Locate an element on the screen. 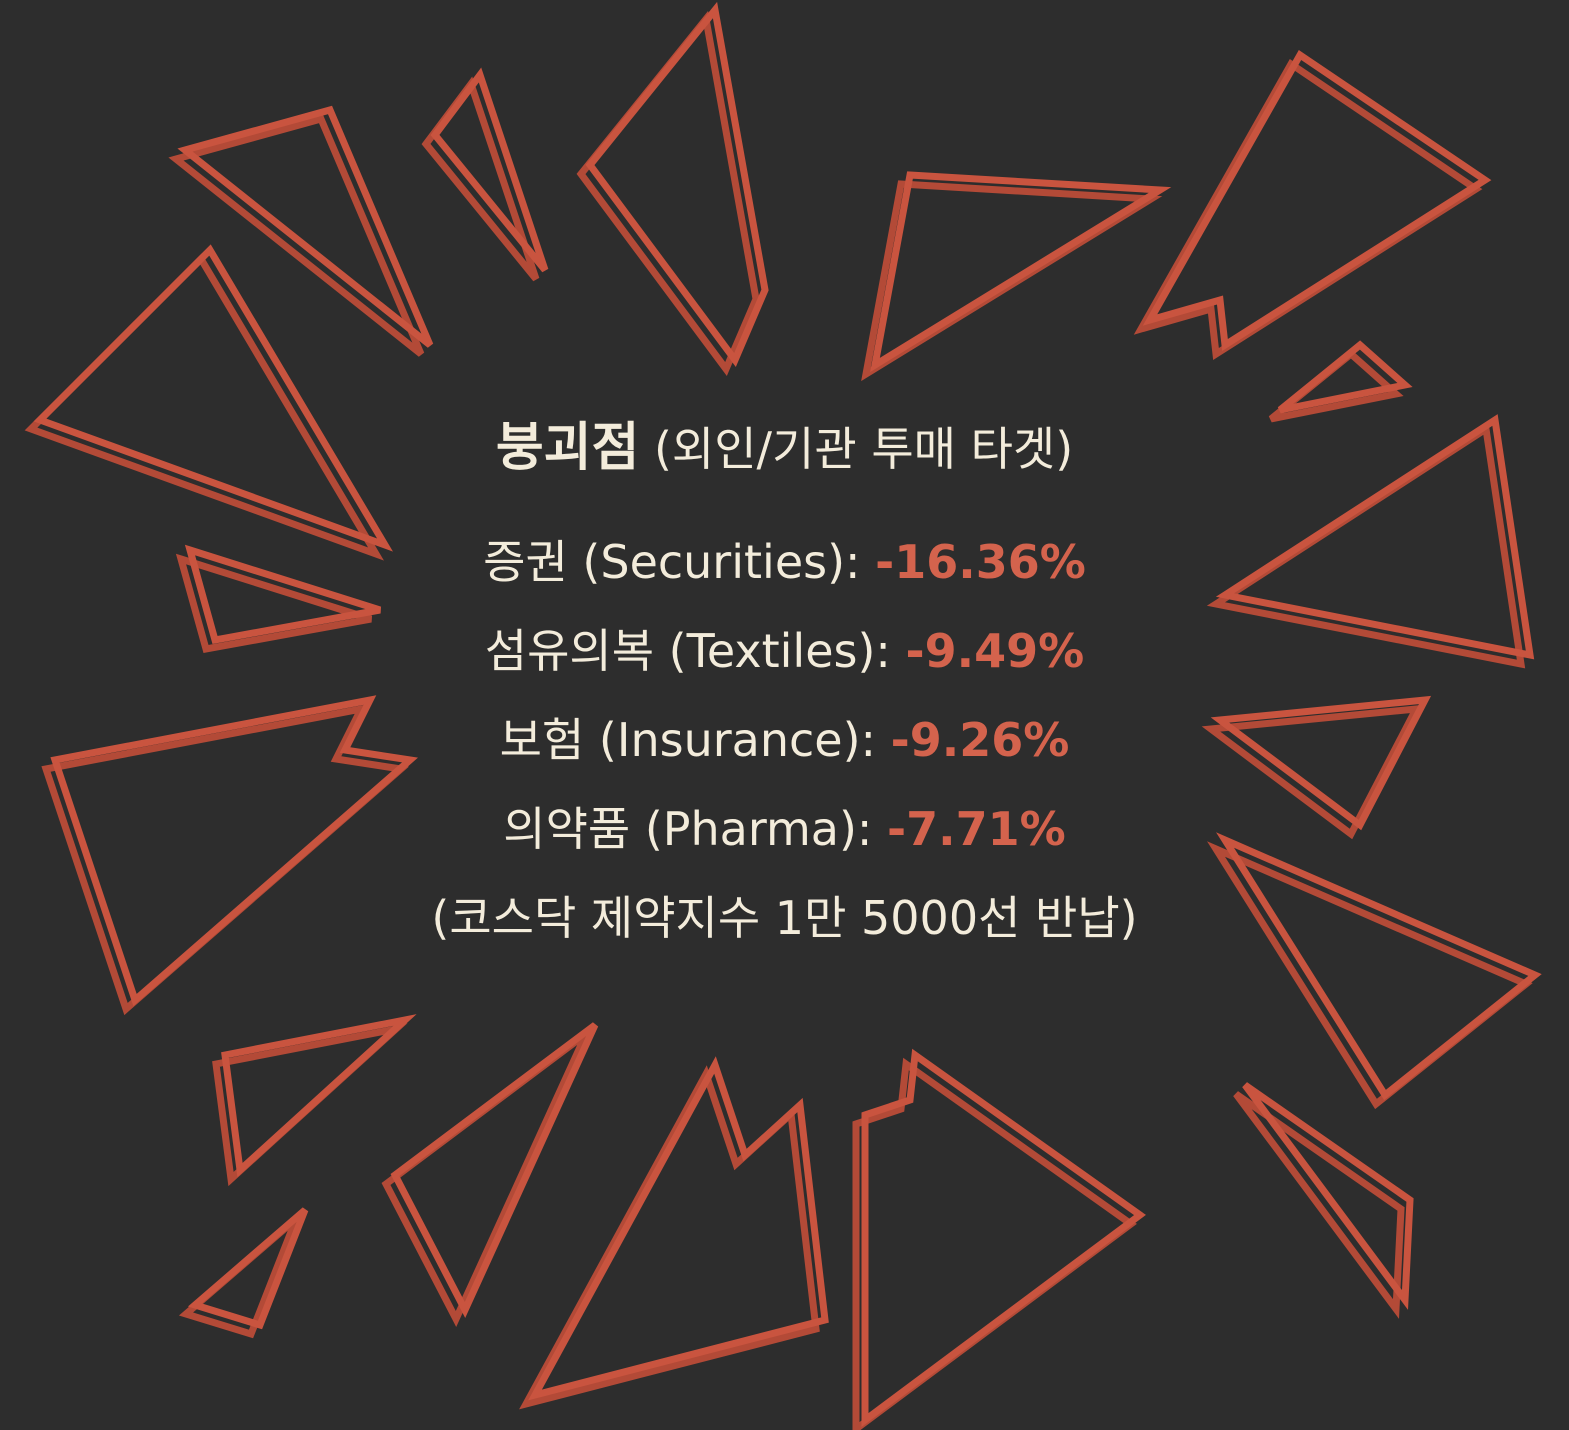  subtitle: (외인/기관 투매 타겟) is located at coordinates (863, 449).